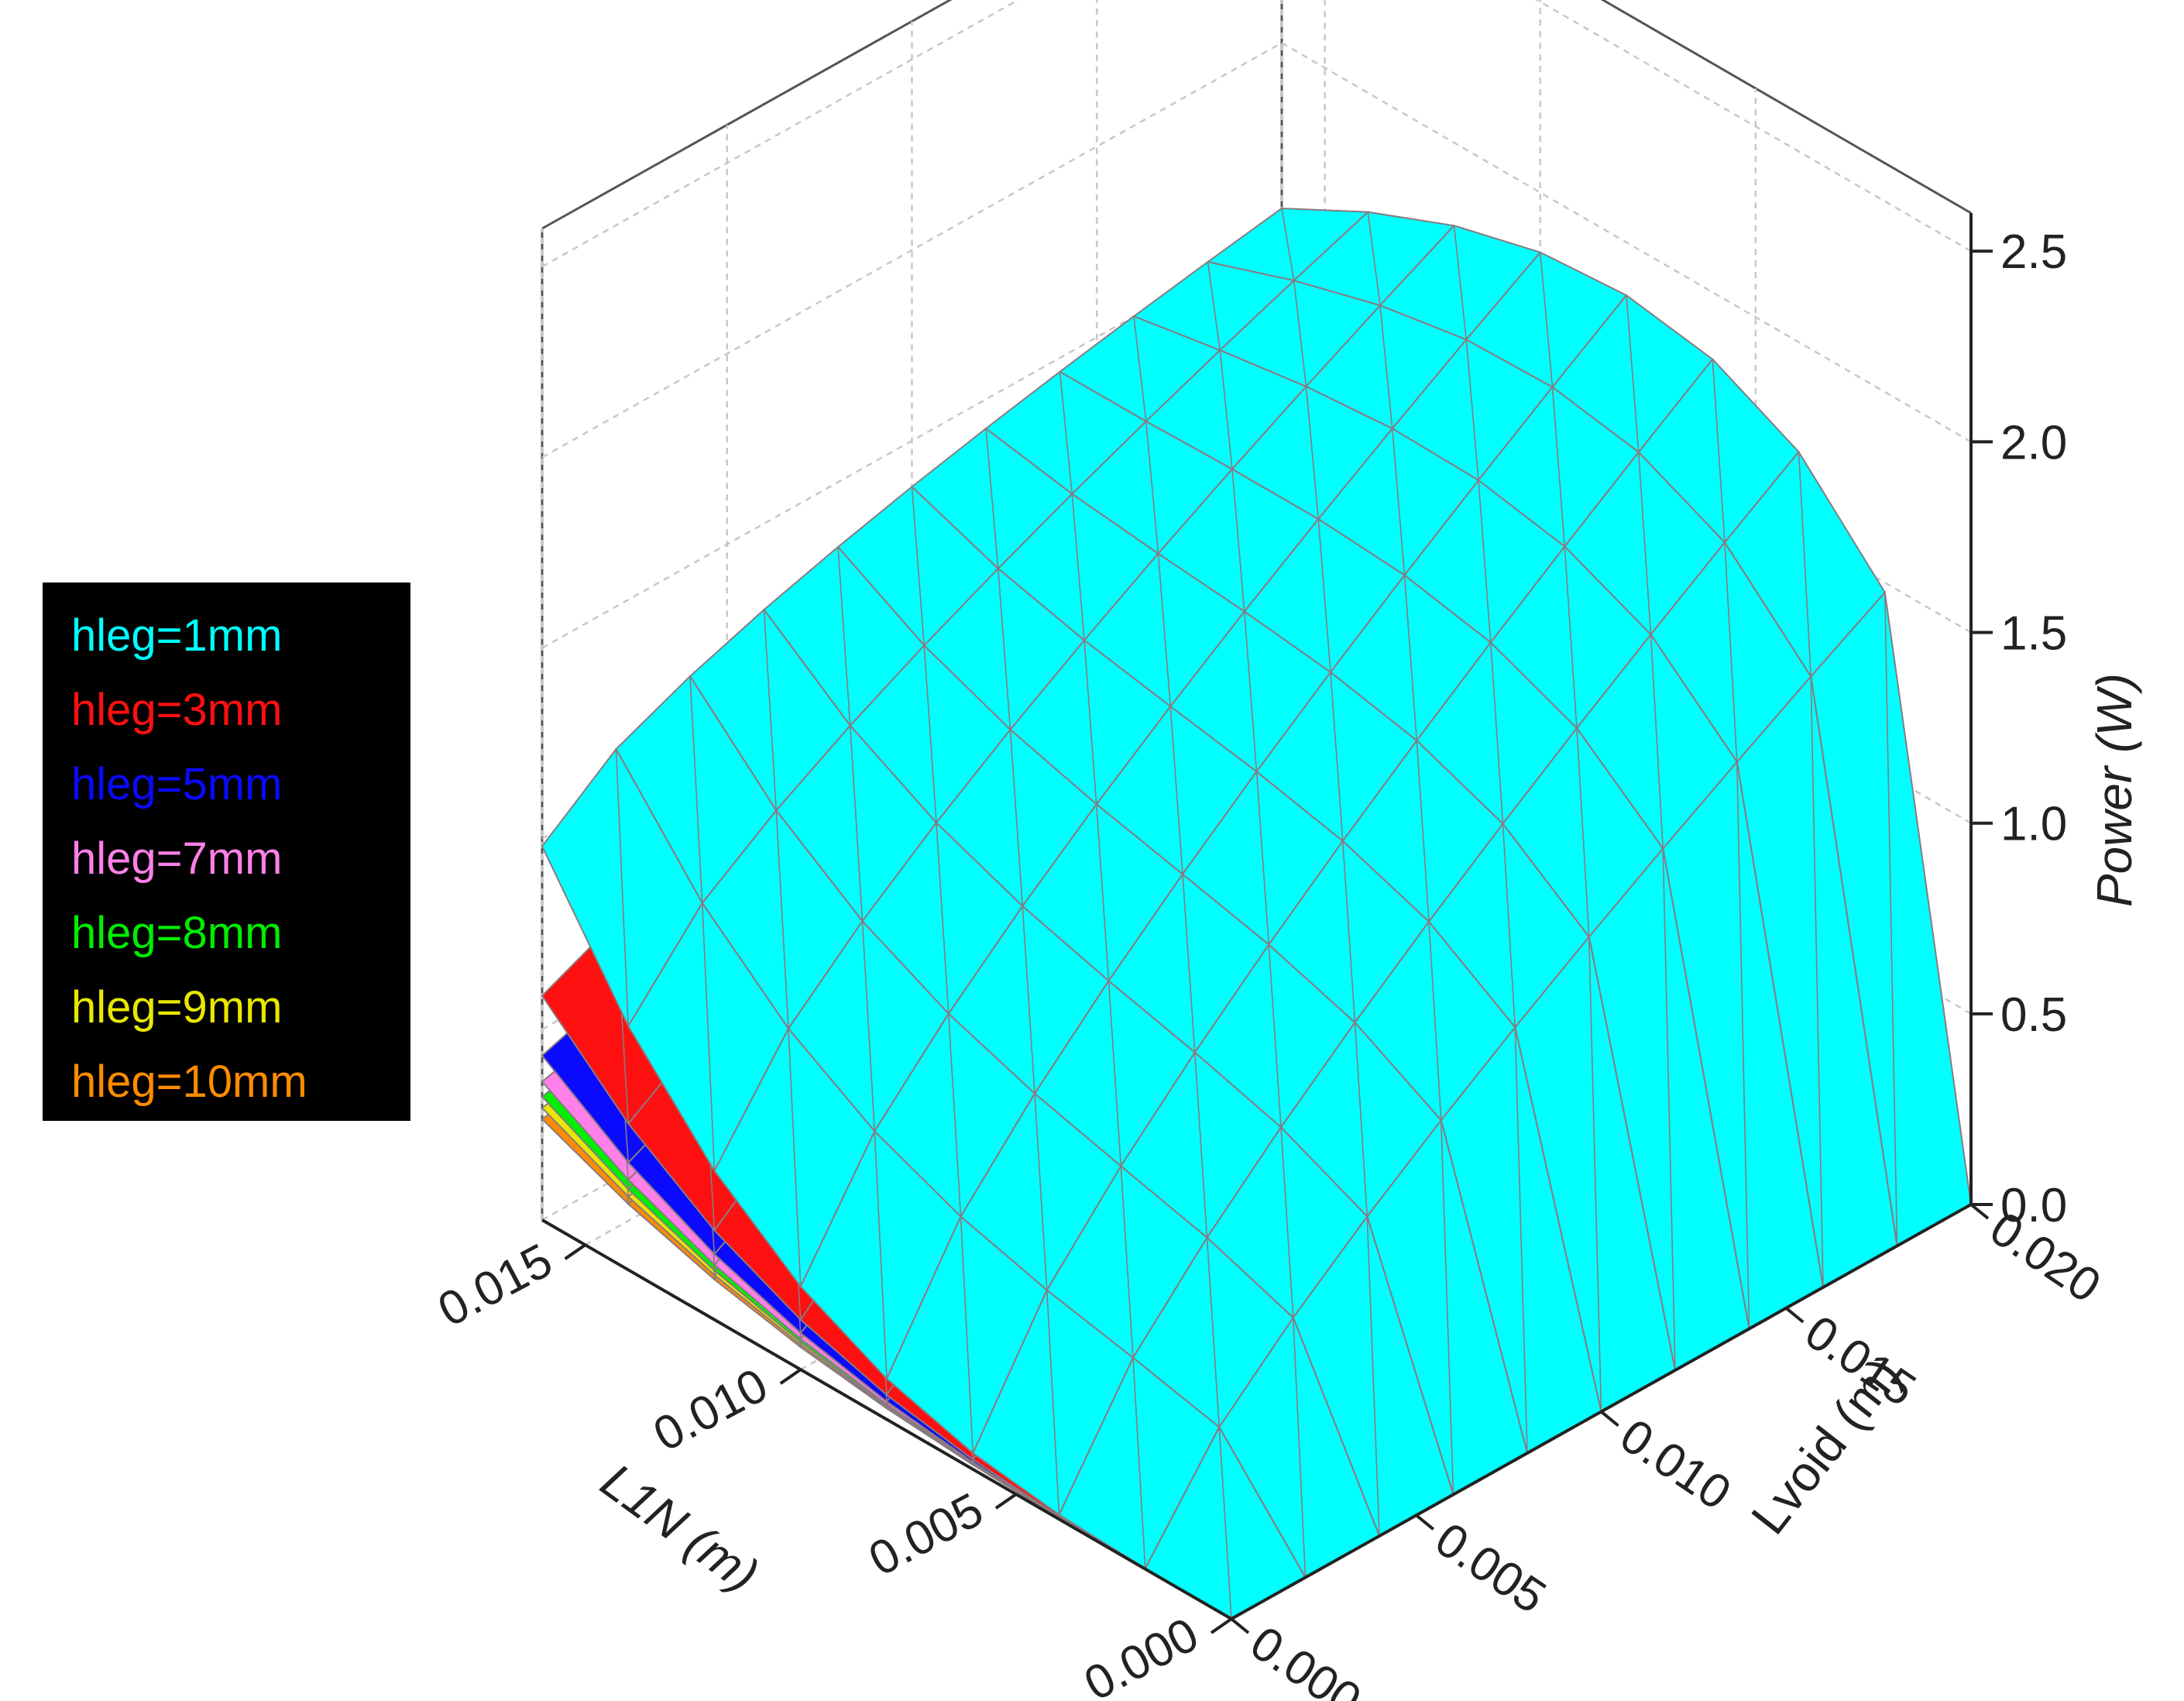 This screenshot has width=2184, height=1701. I want to click on y-axis-line, so click(887, 1419).